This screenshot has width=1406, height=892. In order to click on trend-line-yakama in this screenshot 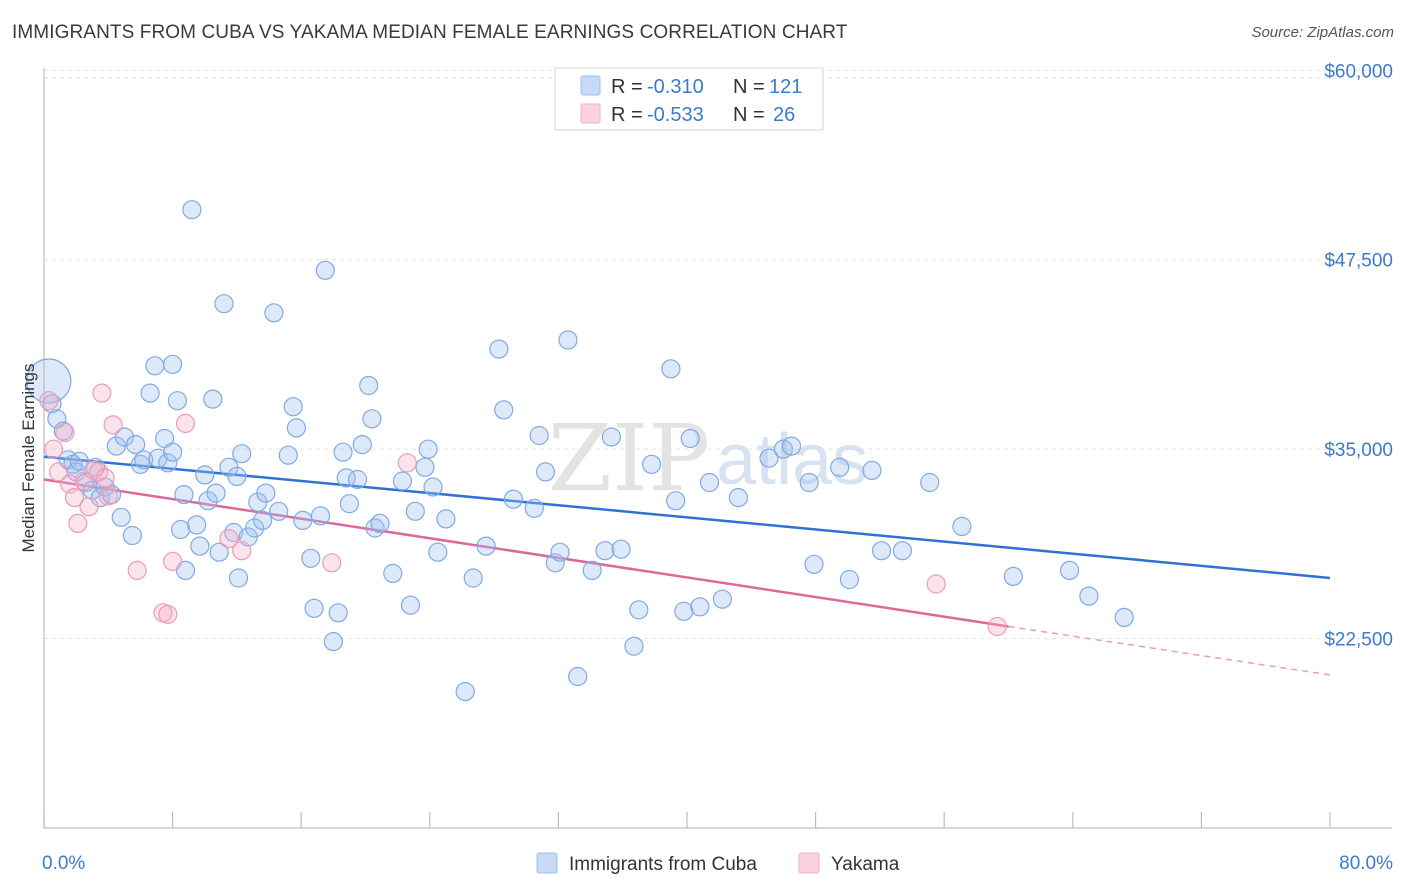, I will do `click(526, 553)`.